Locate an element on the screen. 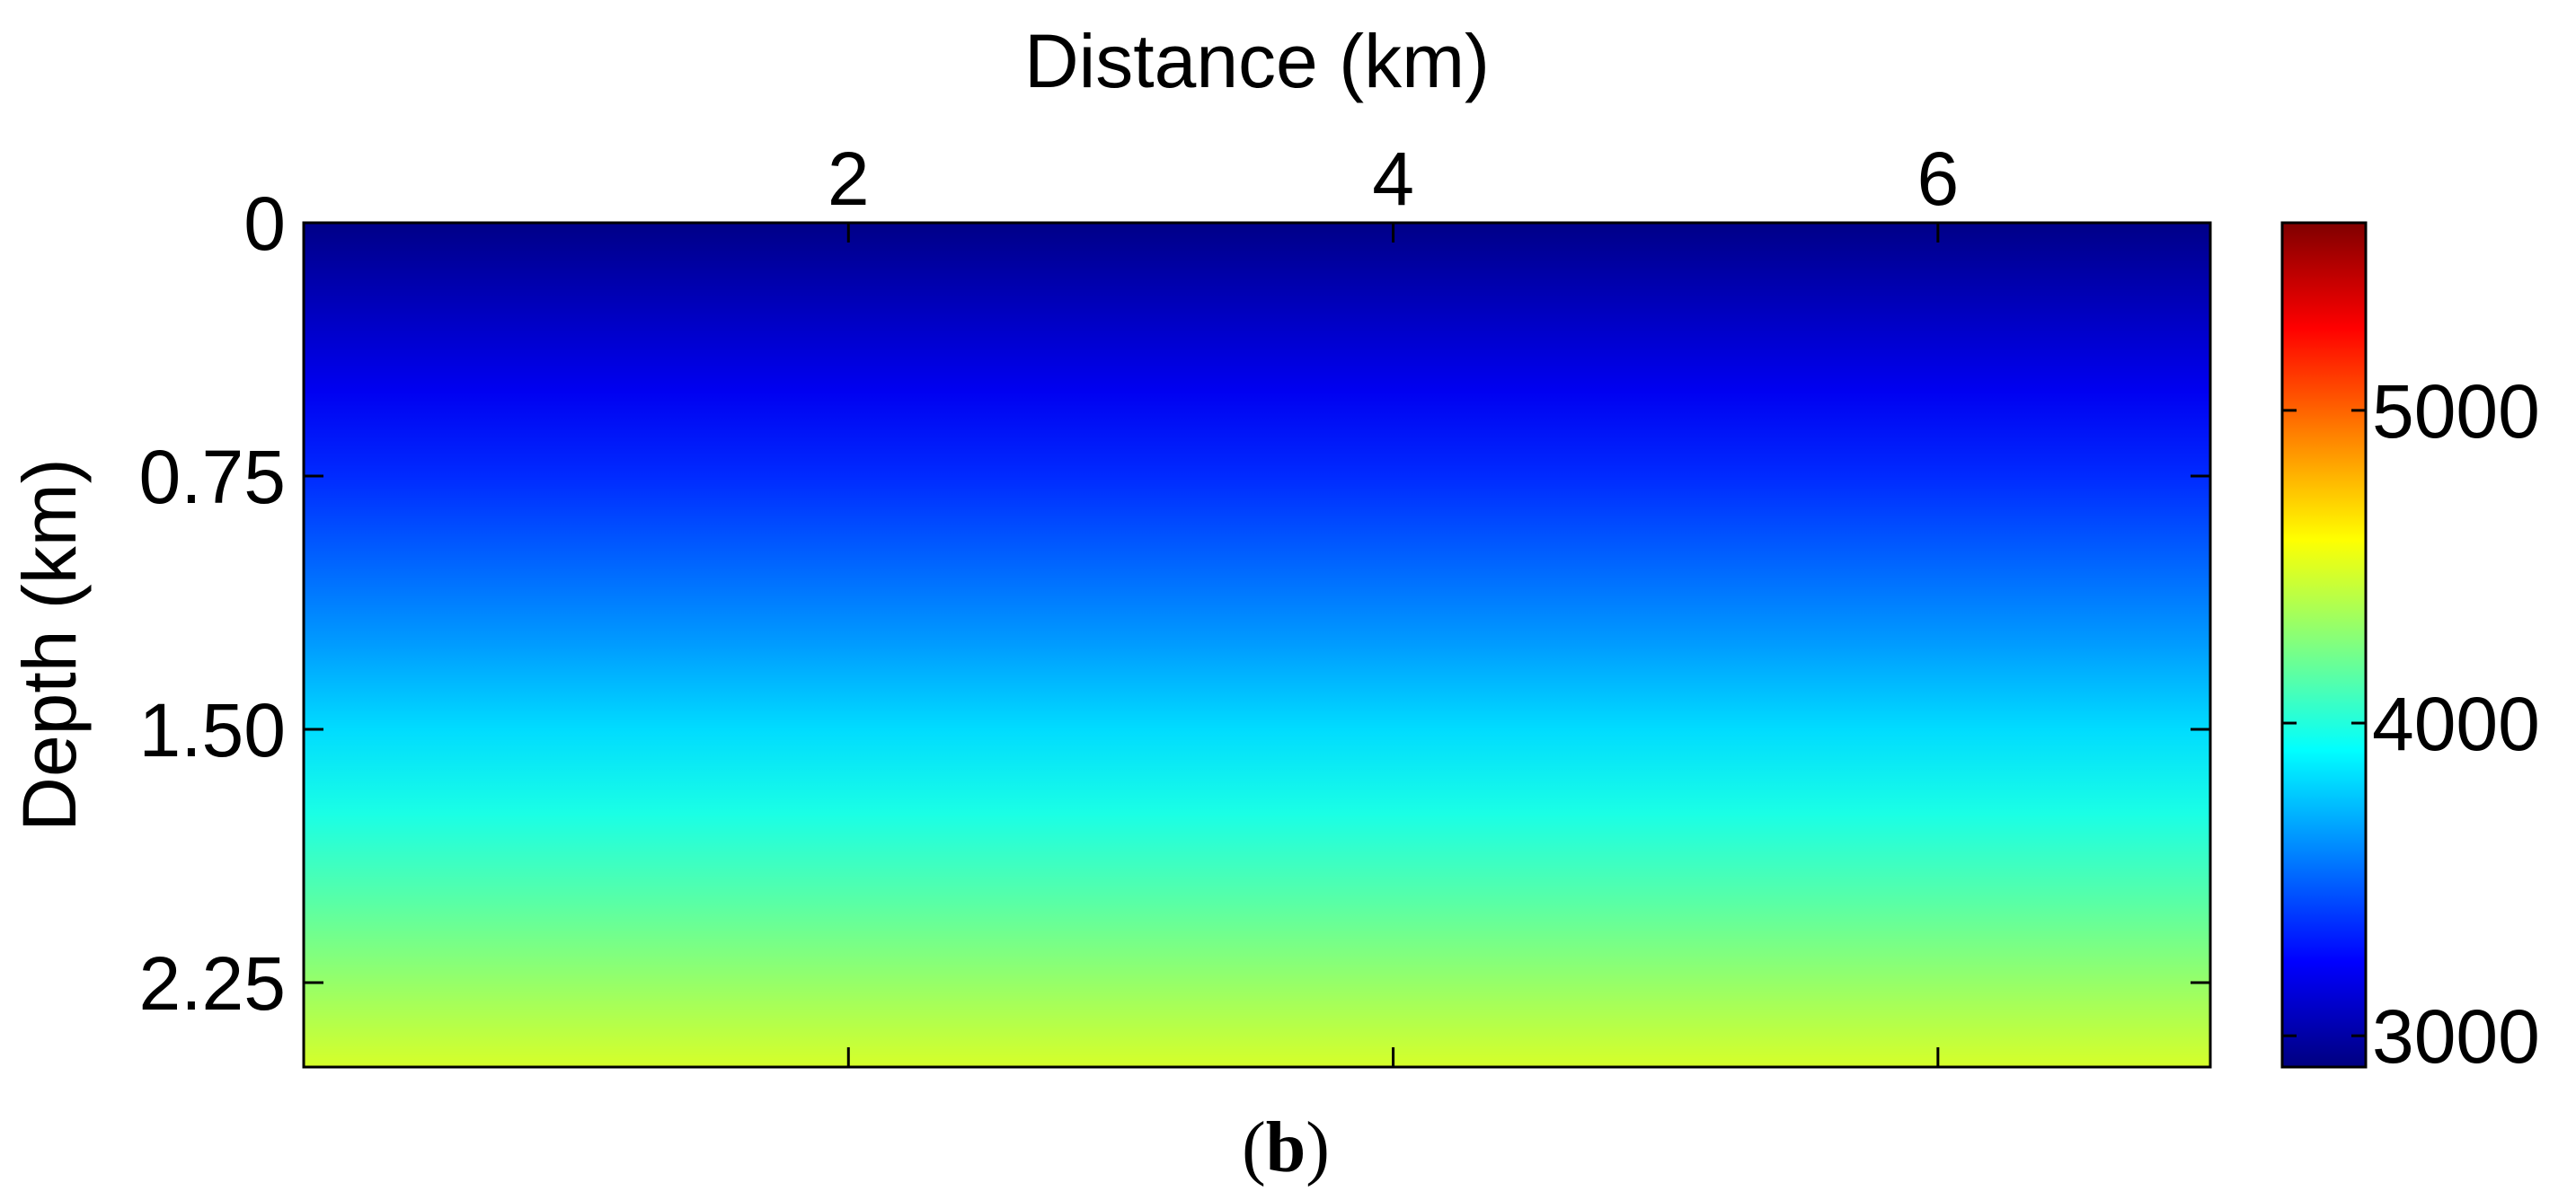 The height and width of the screenshot is (1191, 2576). colorbar-tick-labels: 3000 4000 5000 is located at coordinates (2456, 724).